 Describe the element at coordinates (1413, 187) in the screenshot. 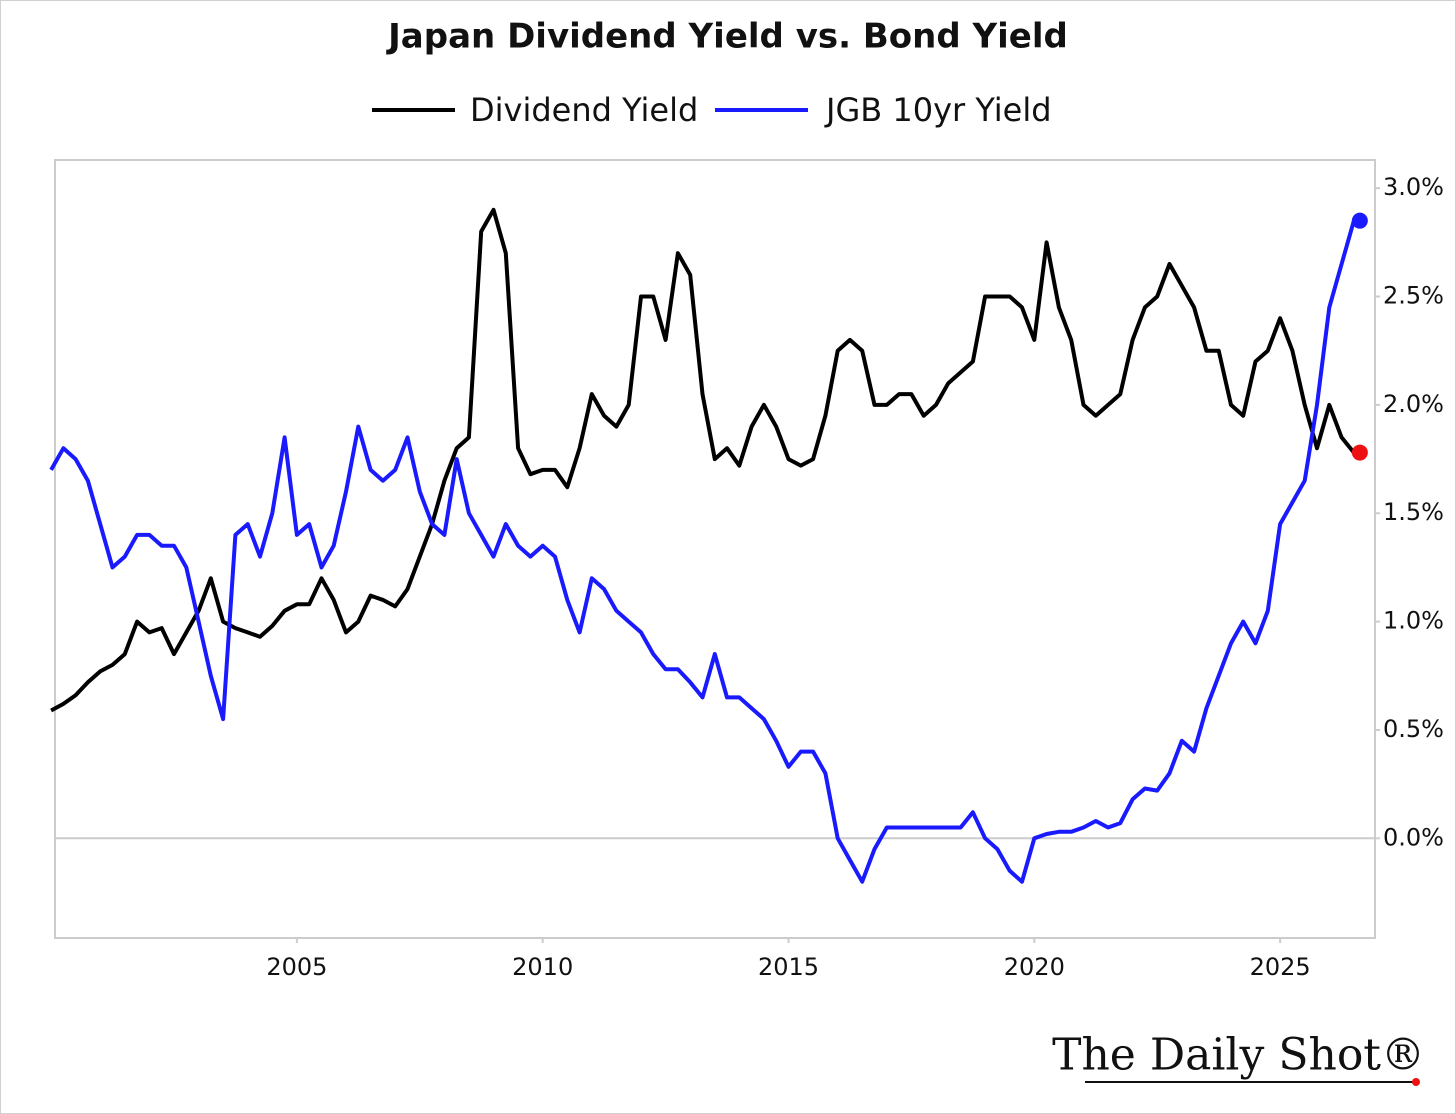

I see `y-tick-label: 3.0%` at that location.